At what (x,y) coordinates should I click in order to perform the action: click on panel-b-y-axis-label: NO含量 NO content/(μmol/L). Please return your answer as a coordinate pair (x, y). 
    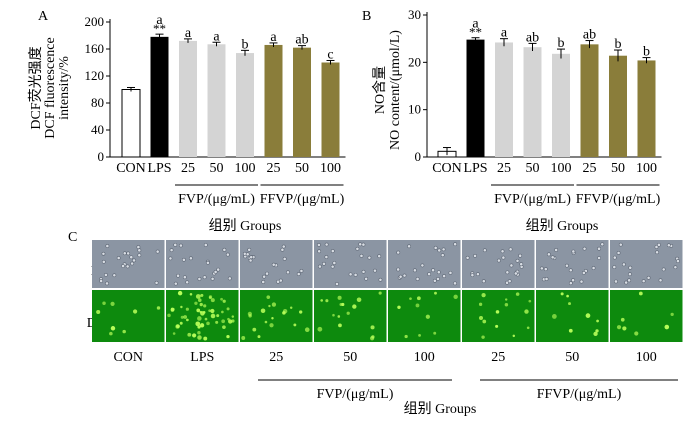
    Looking at the image, I should click on (387, 90).